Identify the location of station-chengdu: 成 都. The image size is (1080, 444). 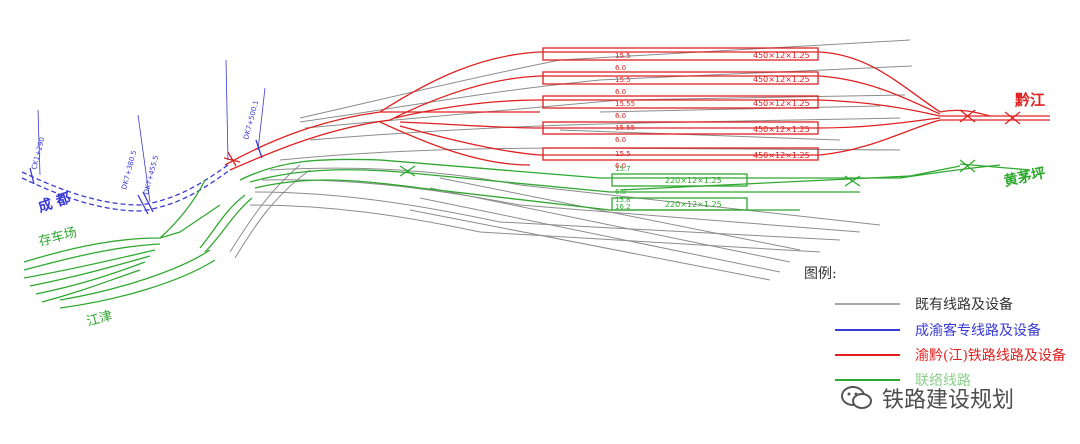
(54, 202).